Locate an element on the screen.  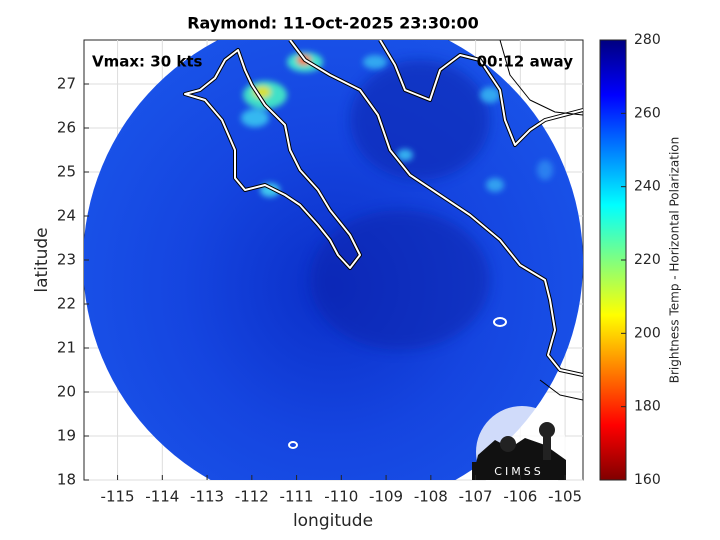
x-tick-label: -110 is located at coordinates (341, 497).